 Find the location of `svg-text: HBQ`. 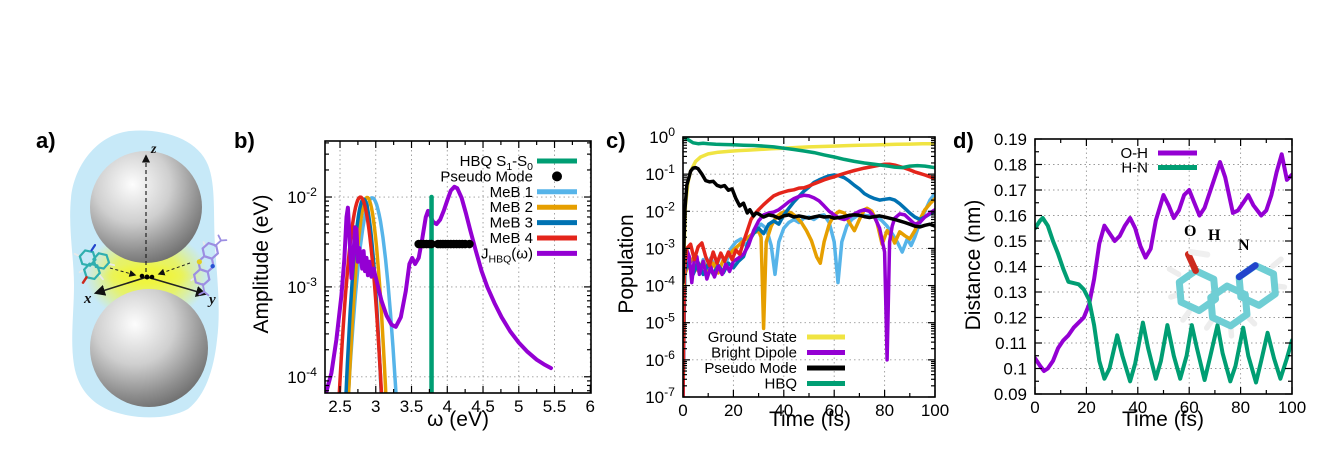

svg-text: HBQ is located at coordinates (780, 384).